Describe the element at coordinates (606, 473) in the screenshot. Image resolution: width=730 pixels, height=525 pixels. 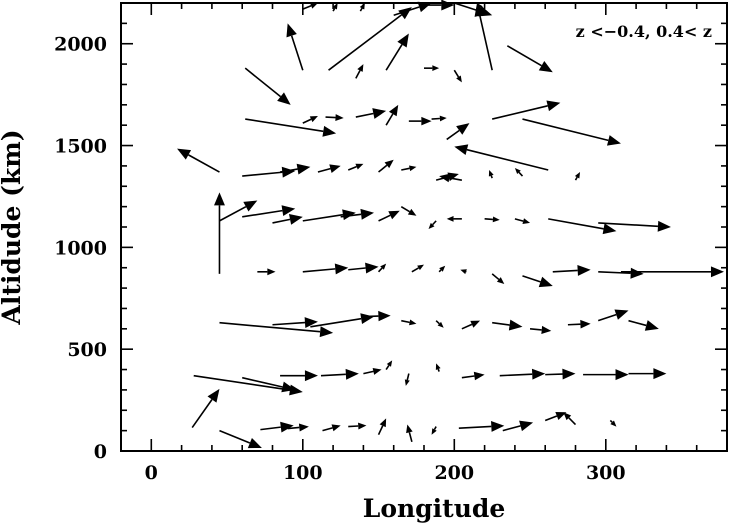
I see `x-tick-label: 300` at that location.